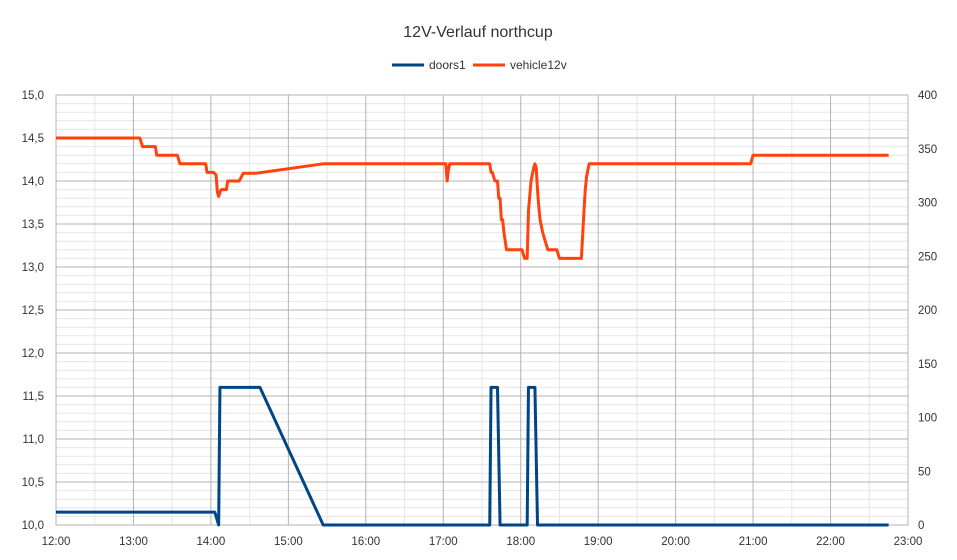  I want to click on y-left-tick-label: 10,0, so click(33, 526).